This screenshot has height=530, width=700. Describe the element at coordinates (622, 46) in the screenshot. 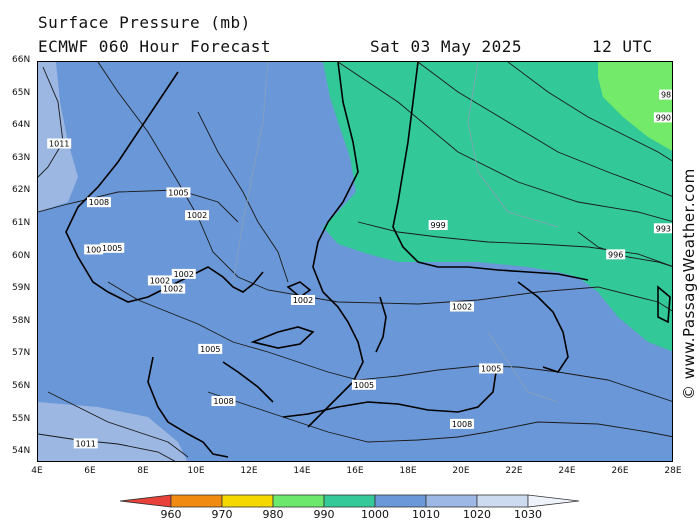

I see `forecast-time: 12 UTC` at that location.